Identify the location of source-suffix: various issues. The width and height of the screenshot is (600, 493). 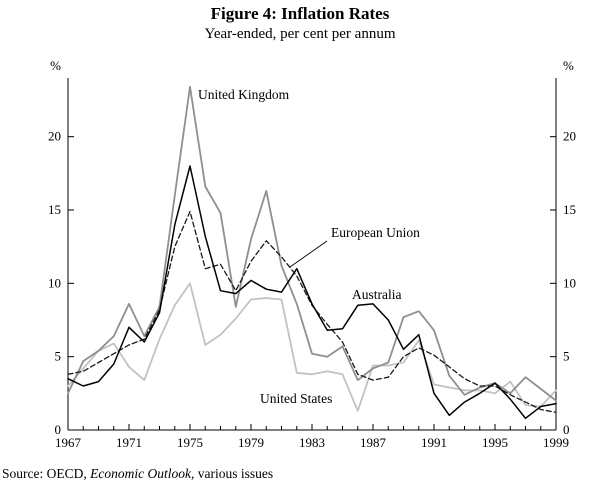
(234, 473).